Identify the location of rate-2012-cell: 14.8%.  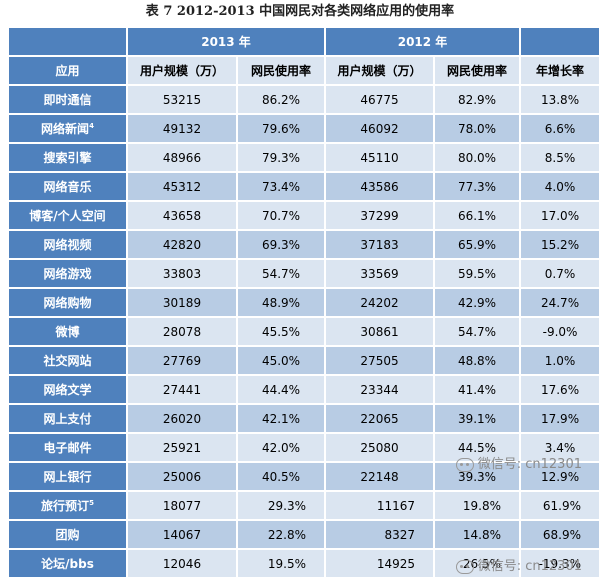
(477, 534).